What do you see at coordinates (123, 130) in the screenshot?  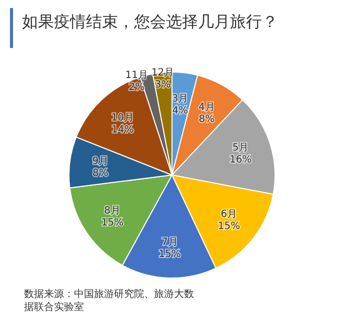 I see `data-label: 14%` at bounding box center [123, 130].